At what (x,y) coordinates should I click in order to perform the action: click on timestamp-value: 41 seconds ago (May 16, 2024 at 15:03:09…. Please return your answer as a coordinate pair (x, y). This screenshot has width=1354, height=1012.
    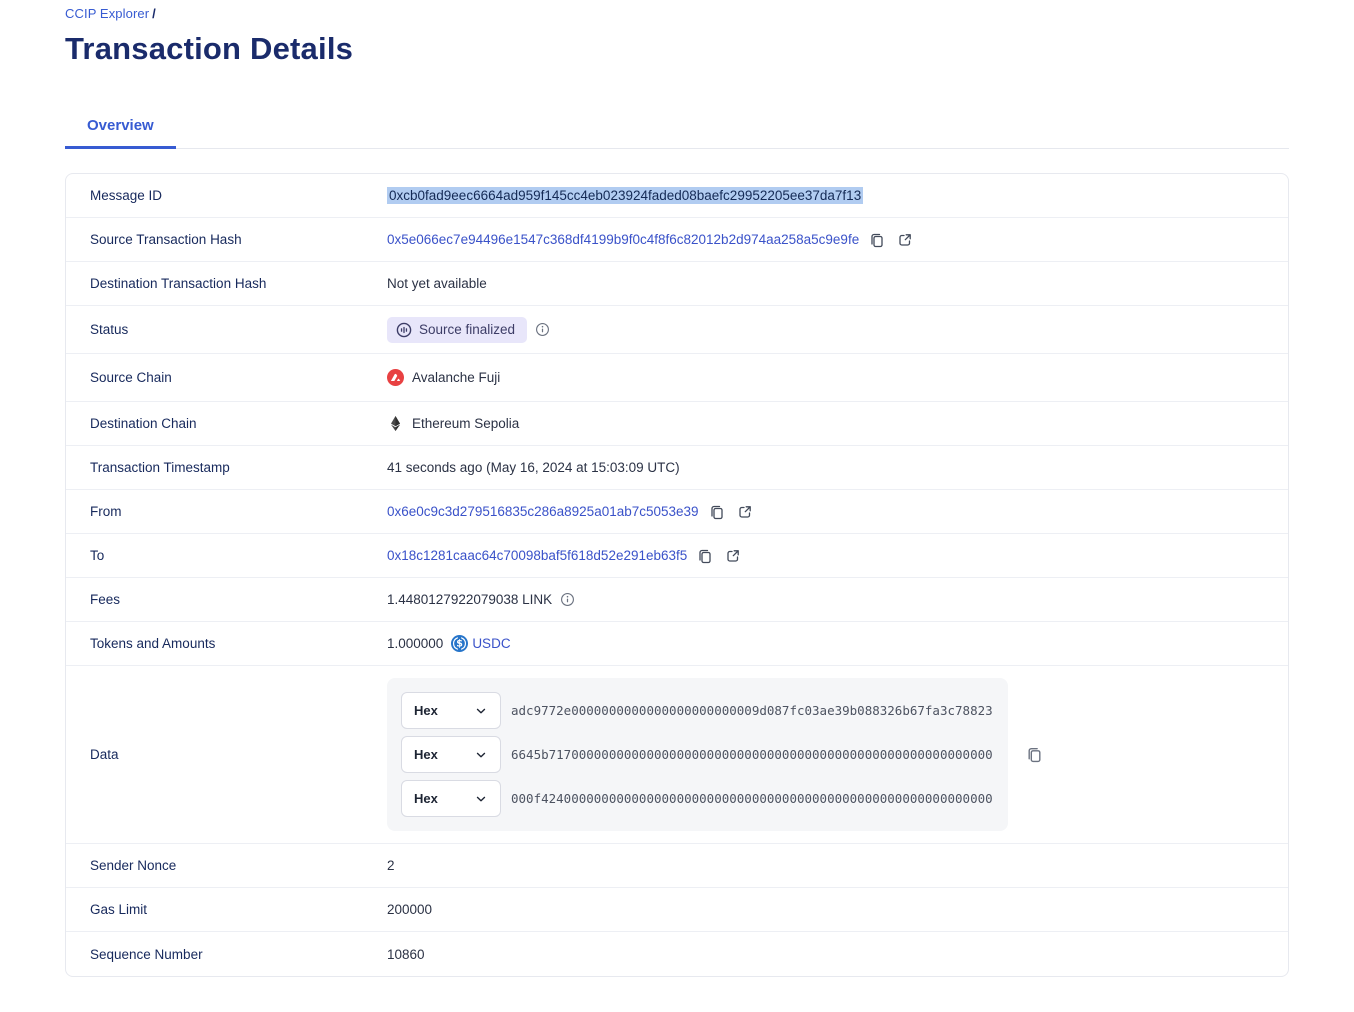
    Looking at the image, I should click on (533, 467).